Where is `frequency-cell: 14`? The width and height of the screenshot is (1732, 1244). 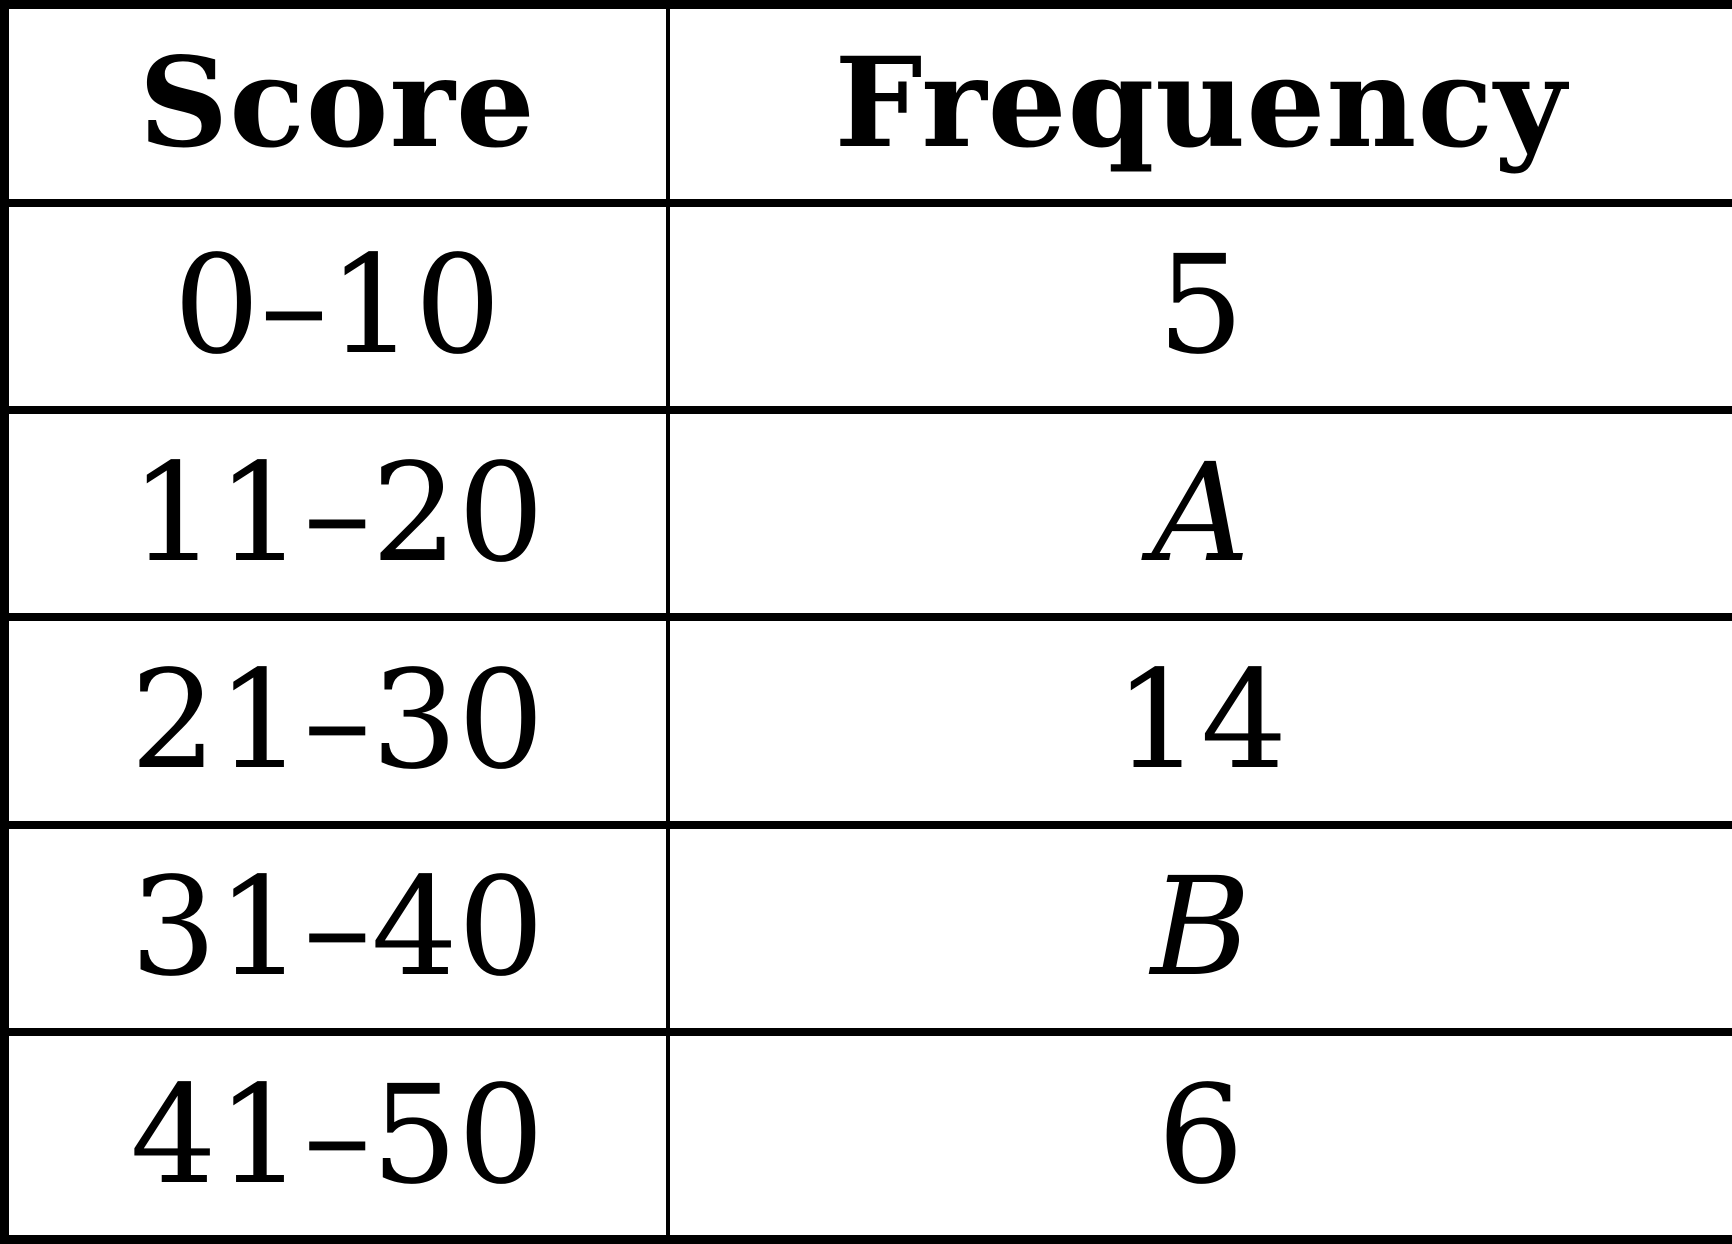
frequency-cell: 14 is located at coordinates (1198, 721).